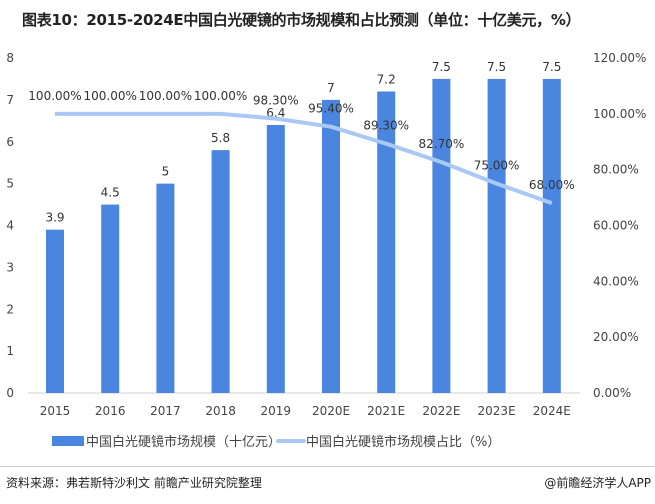  Describe the element at coordinates (10, 142) in the screenshot. I see `y-left-tick: 6` at that location.